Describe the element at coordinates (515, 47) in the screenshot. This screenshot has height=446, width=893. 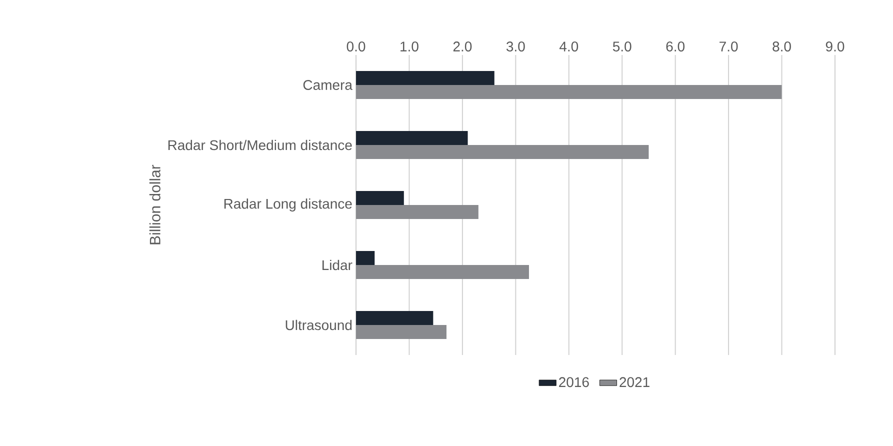
I see `x-tick-label: 3.0` at that location.